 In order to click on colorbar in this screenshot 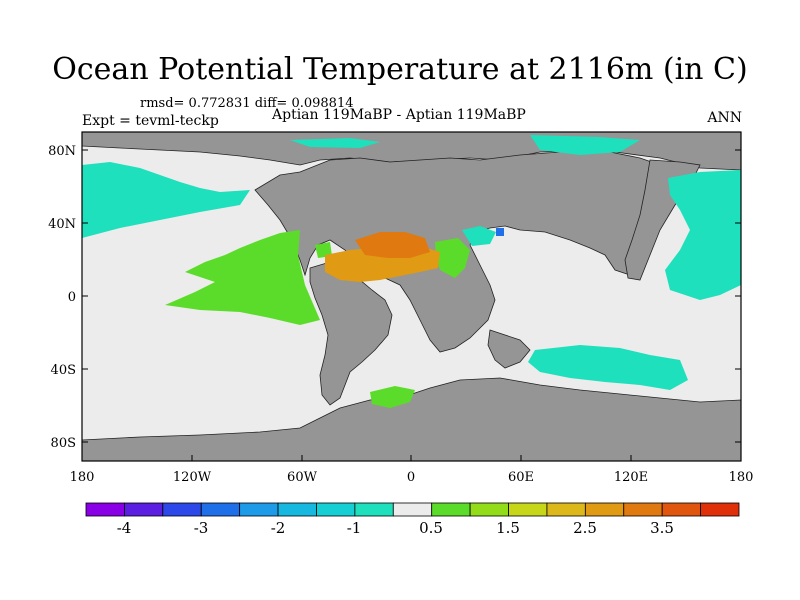, I will do `click(412, 509)`.